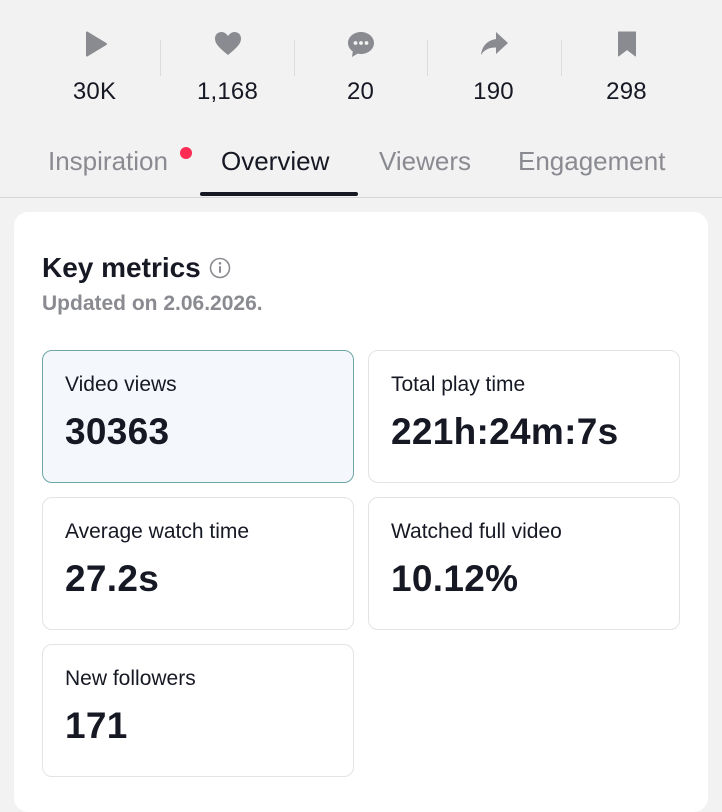 This screenshot has width=722, height=812. I want to click on heart-icon, so click(228, 44).